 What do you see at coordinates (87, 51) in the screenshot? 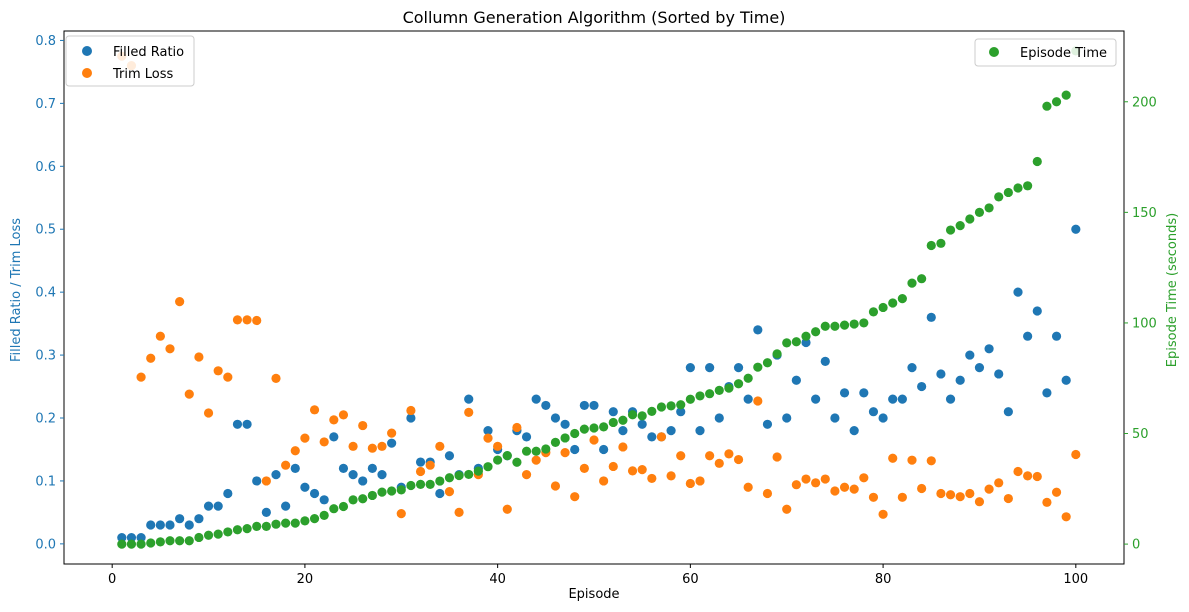
I see `legend-marker-filled-ratio` at bounding box center [87, 51].